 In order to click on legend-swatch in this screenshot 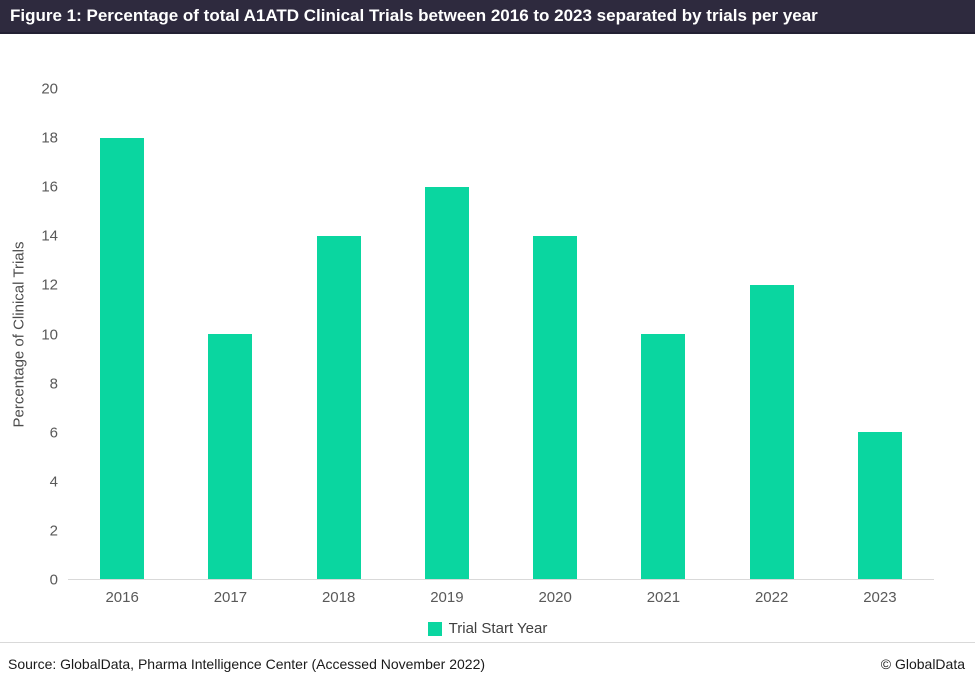, I will do `click(434, 628)`.